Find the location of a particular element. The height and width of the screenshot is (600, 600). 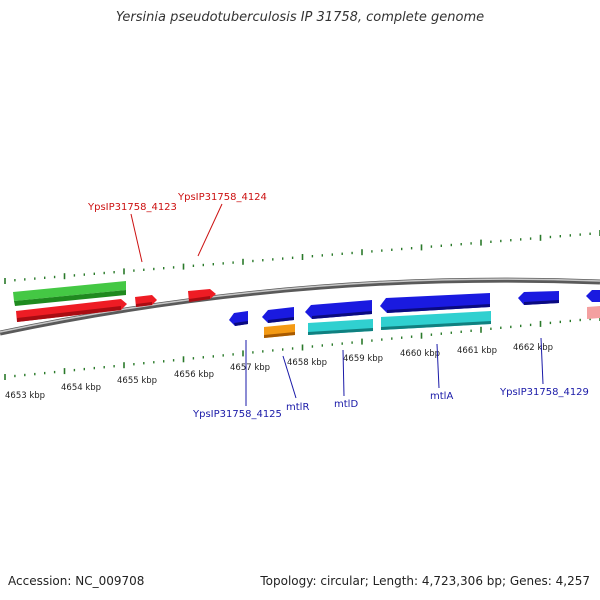

gene-blue-mtlr is located at coordinates (278, 315).